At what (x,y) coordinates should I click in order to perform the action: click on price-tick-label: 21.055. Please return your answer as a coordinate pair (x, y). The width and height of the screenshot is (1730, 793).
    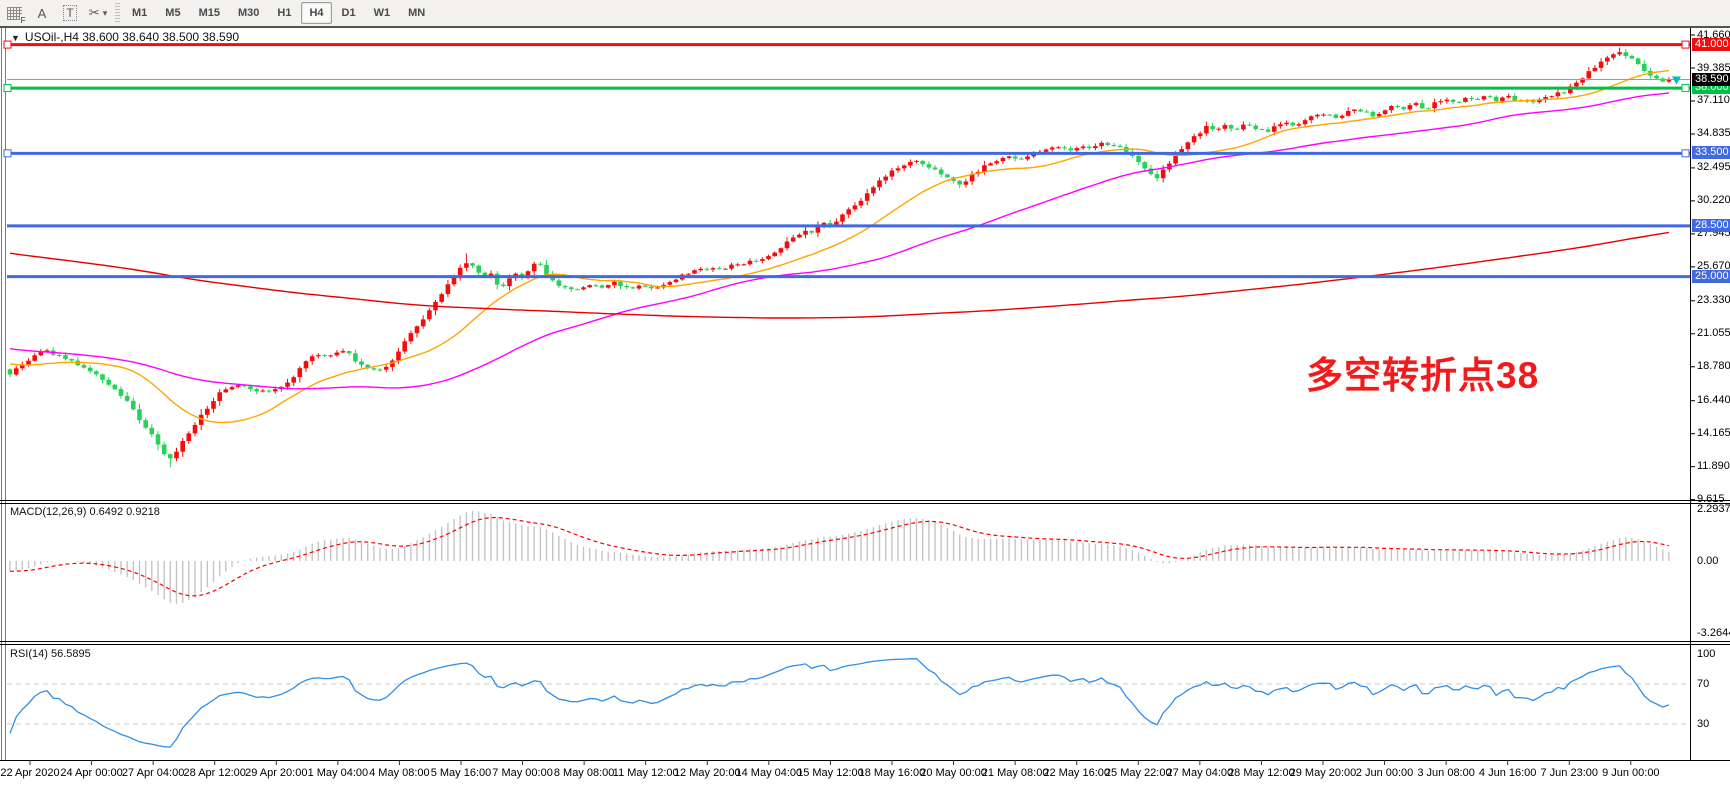
    Looking at the image, I should click on (1713, 333).